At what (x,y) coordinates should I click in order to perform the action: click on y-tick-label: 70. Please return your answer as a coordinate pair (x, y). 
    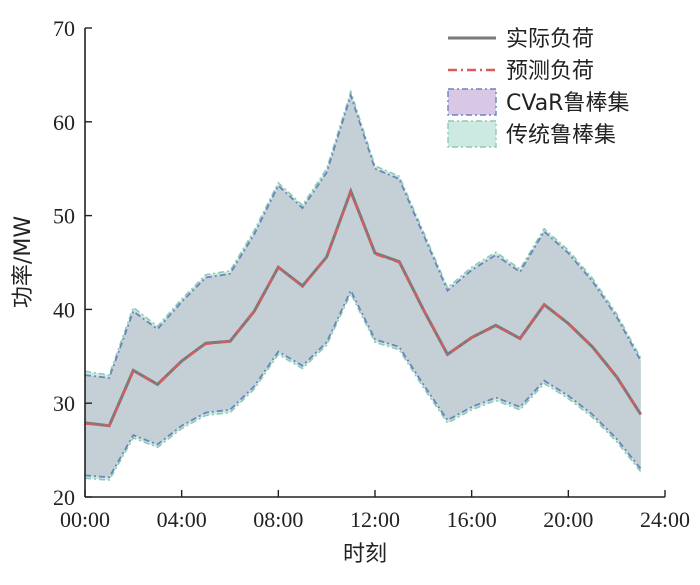
    Looking at the image, I should click on (64, 28).